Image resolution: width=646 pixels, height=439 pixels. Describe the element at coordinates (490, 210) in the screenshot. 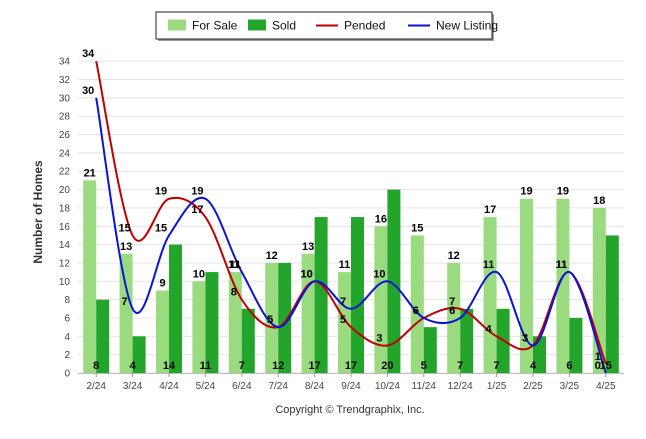

I see `for-sale-value-label: 17` at that location.